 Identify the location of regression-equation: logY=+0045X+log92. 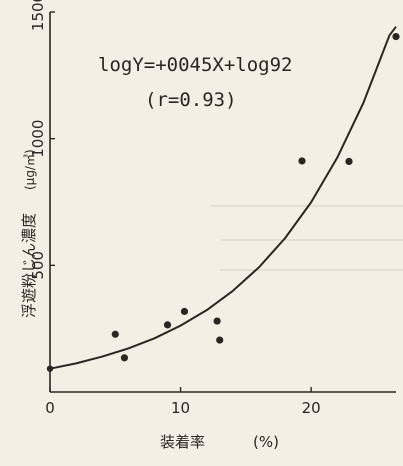
(195, 65).